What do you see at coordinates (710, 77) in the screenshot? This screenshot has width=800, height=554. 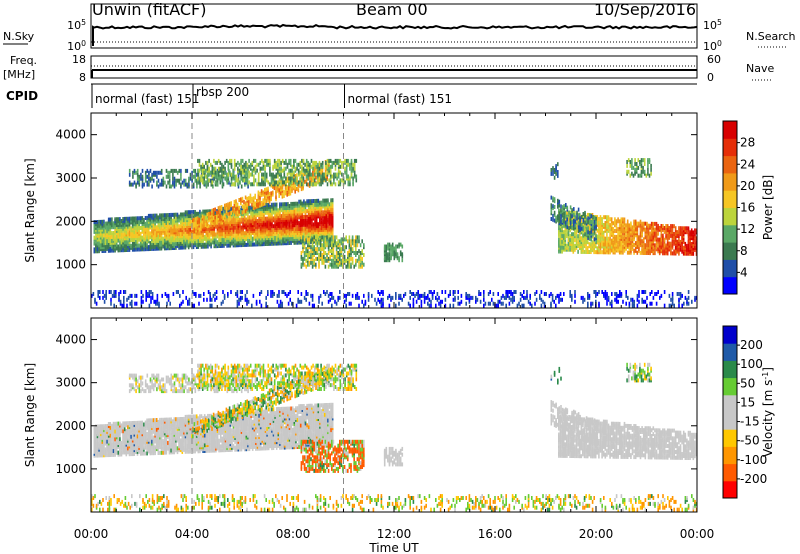 I see `nave-tick-low: 0` at bounding box center [710, 77].